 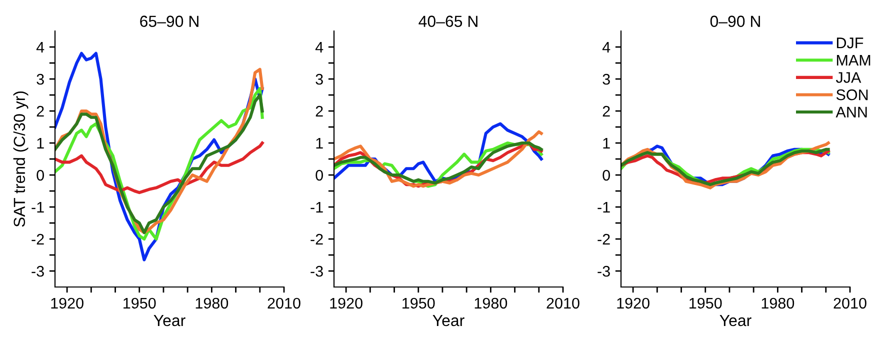 What do you see at coordinates (850, 43) in the screenshot?
I see `legend-label: DJF` at bounding box center [850, 43].